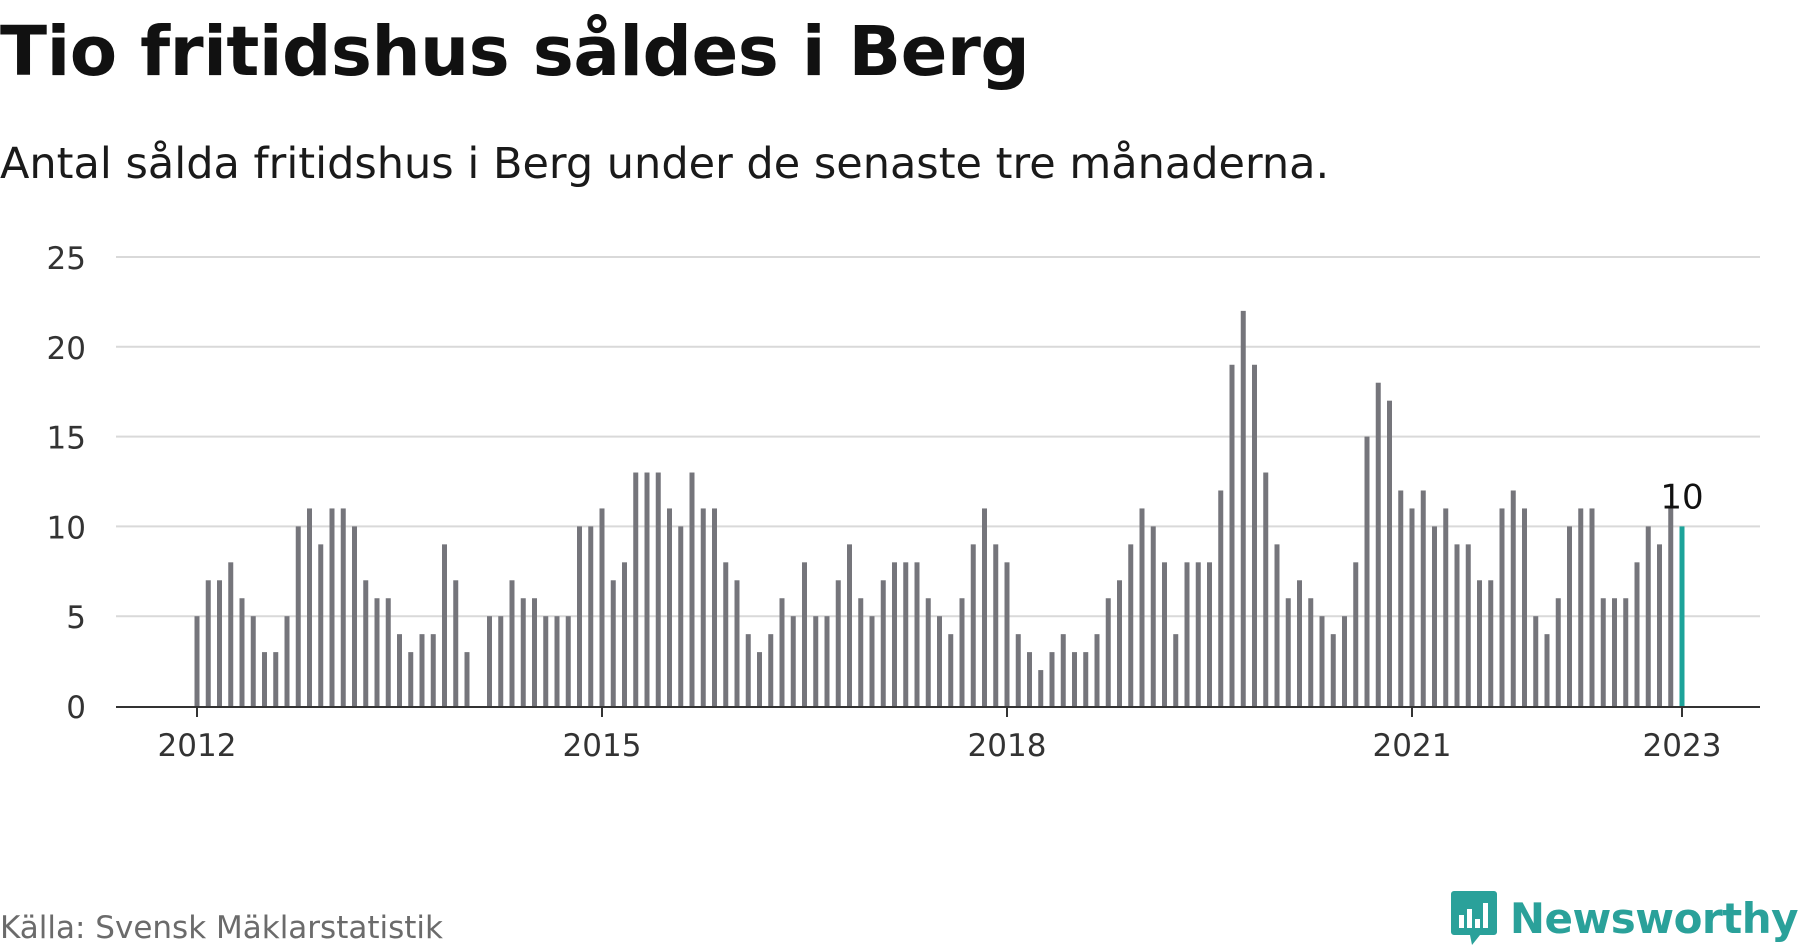  What do you see at coordinates (76, 708) in the screenshot?
I see `y-tick-label: 0` at bounding box center [76, 708].